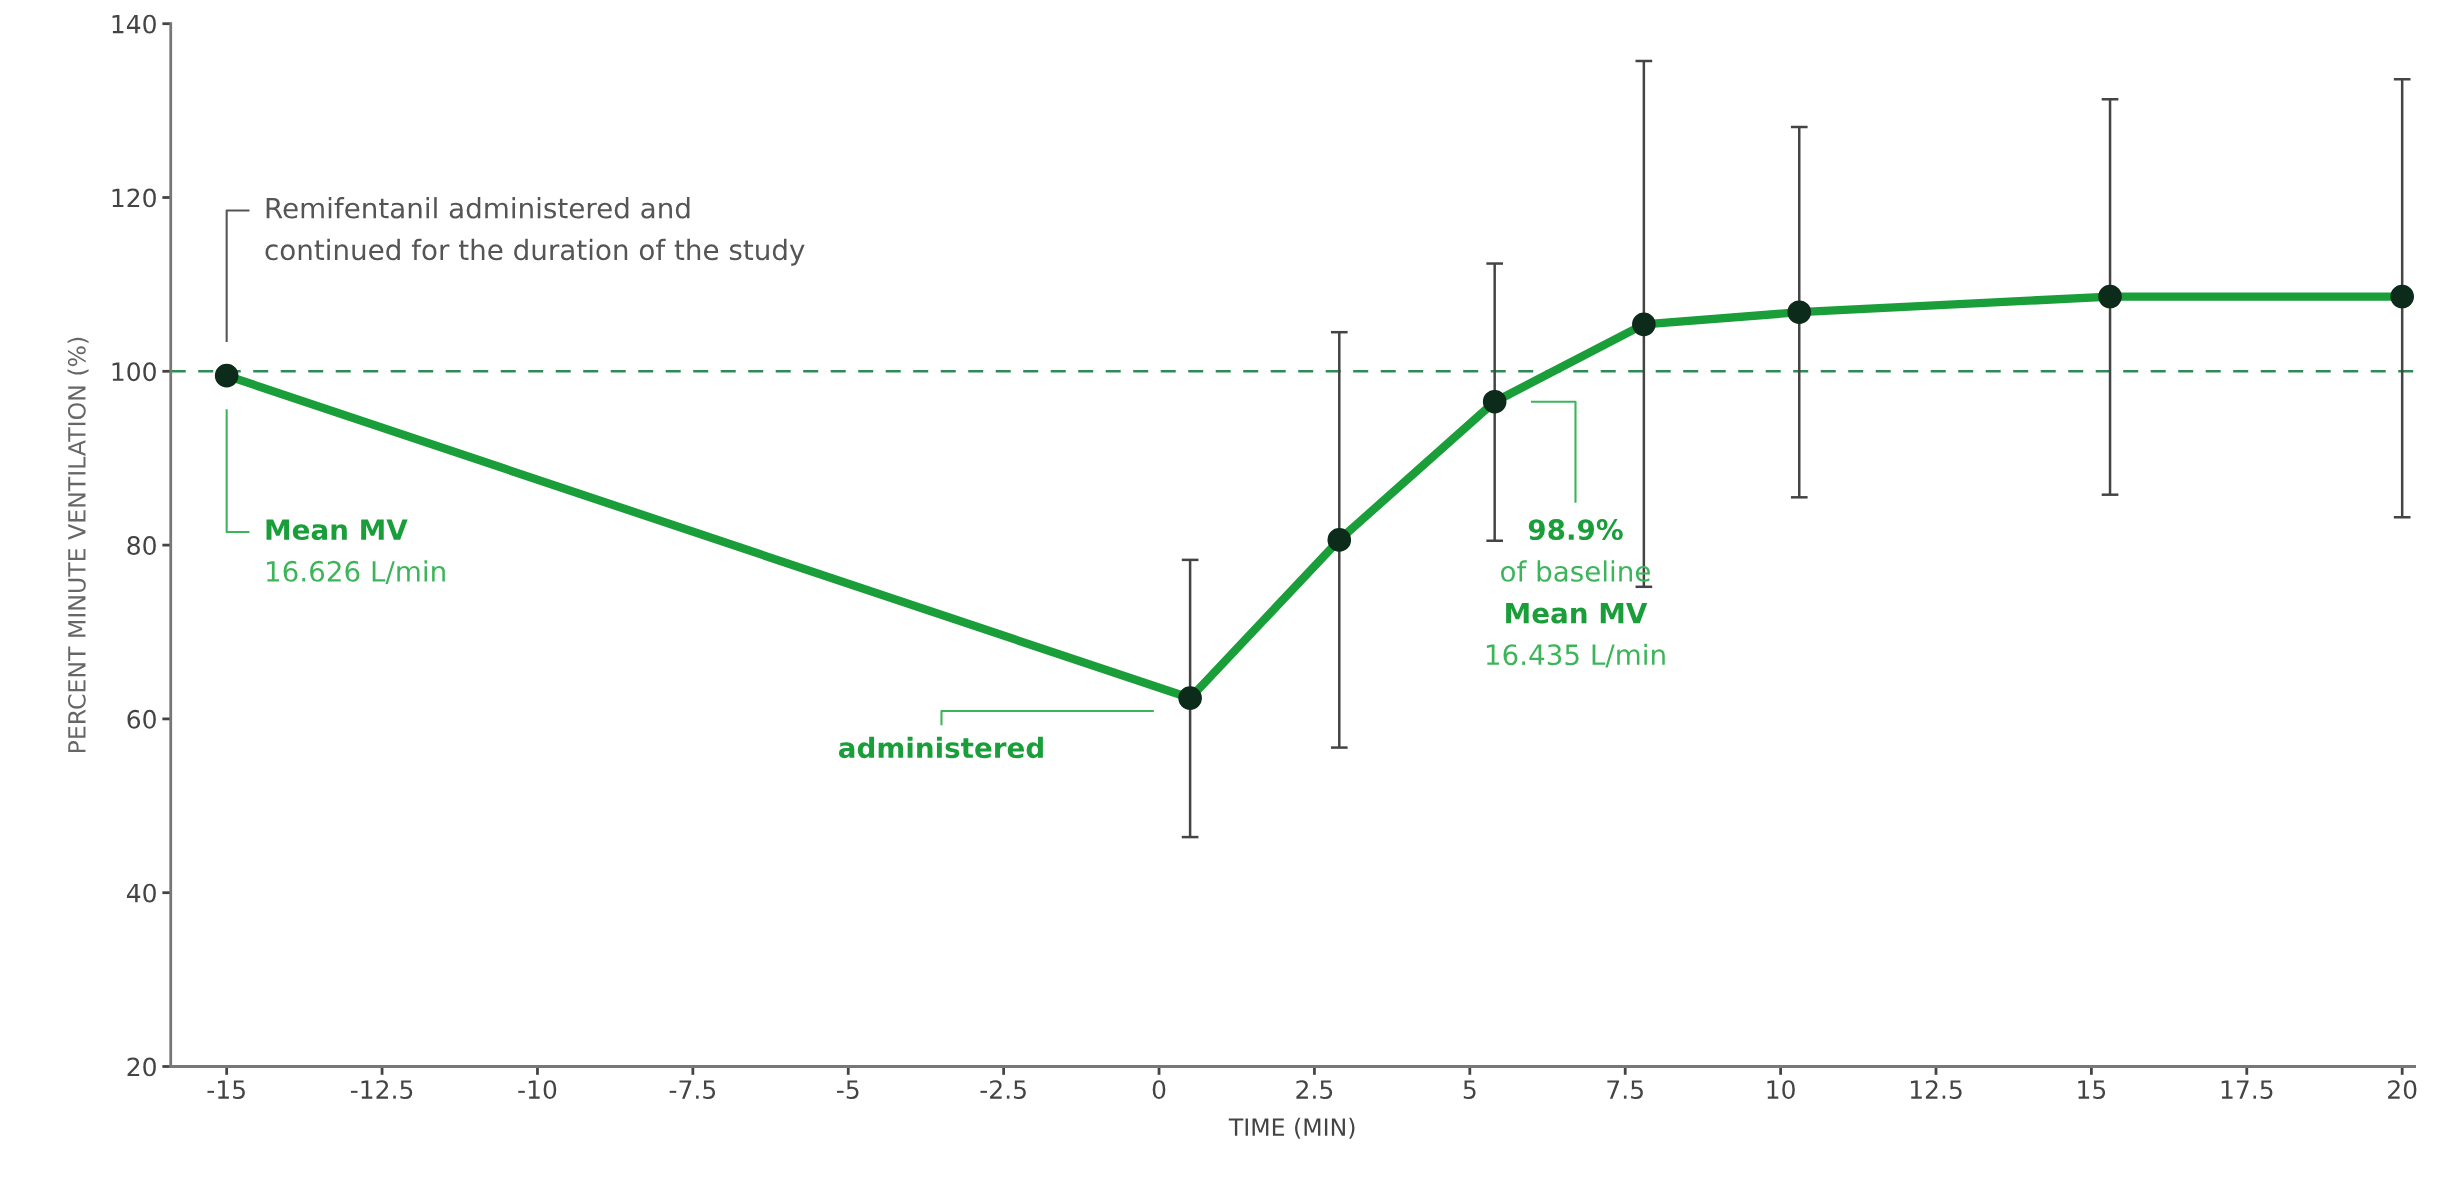  Describe the element at coordinates (1003, 1090) in the screenshot. I see `x-tick-label: -2.5` at that location.